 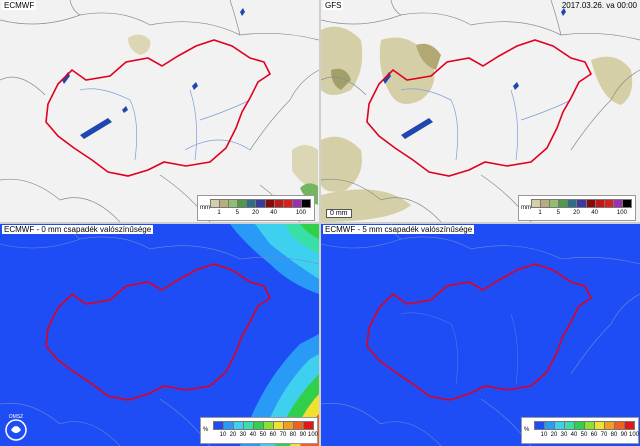 I want to click on horizontal-separator, so click(x=320, y=223).